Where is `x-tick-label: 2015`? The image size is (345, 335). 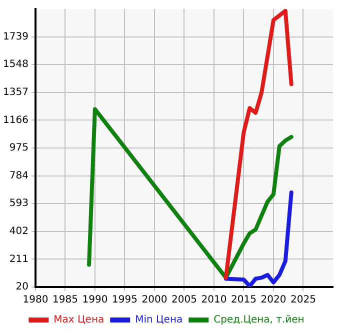 x-tick-label: 2015 is located at coordinates (243, 300).